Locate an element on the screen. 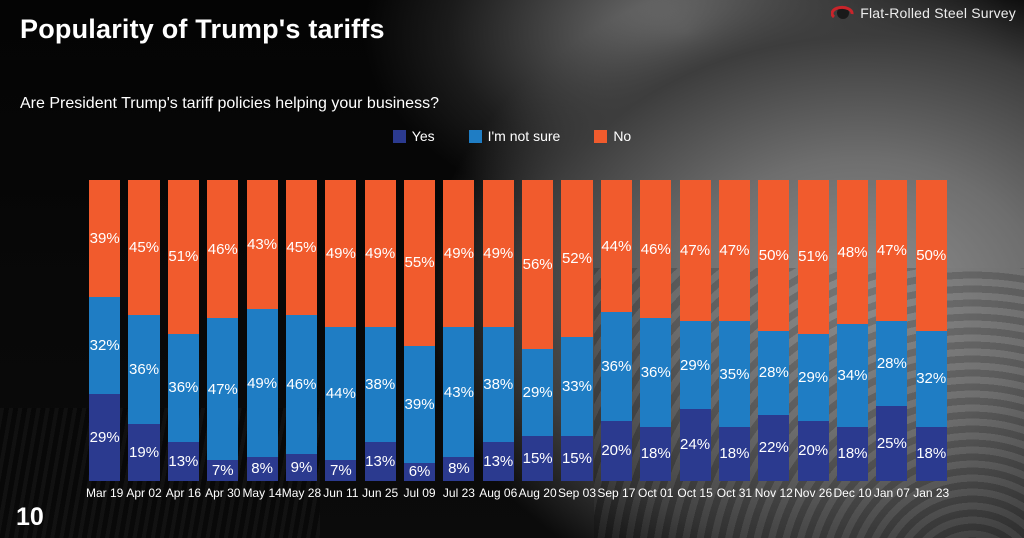 The width and height of the screenshot is (1024, 538). segment-no: 55% is located at coordinates (420, 263).